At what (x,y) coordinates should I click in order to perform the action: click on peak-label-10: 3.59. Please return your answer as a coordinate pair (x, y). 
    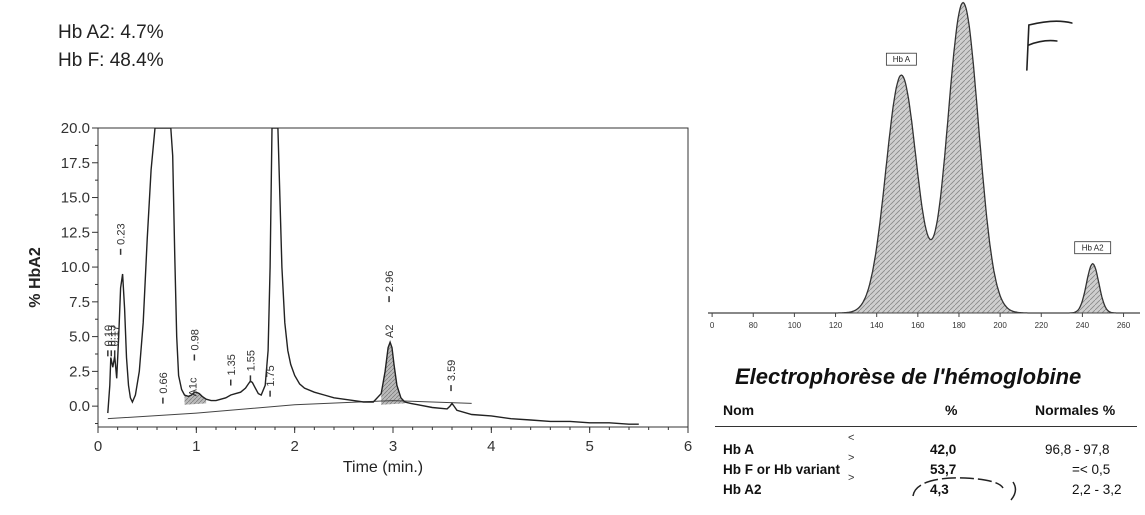
    Looking at the image, I should click on (452, 370).